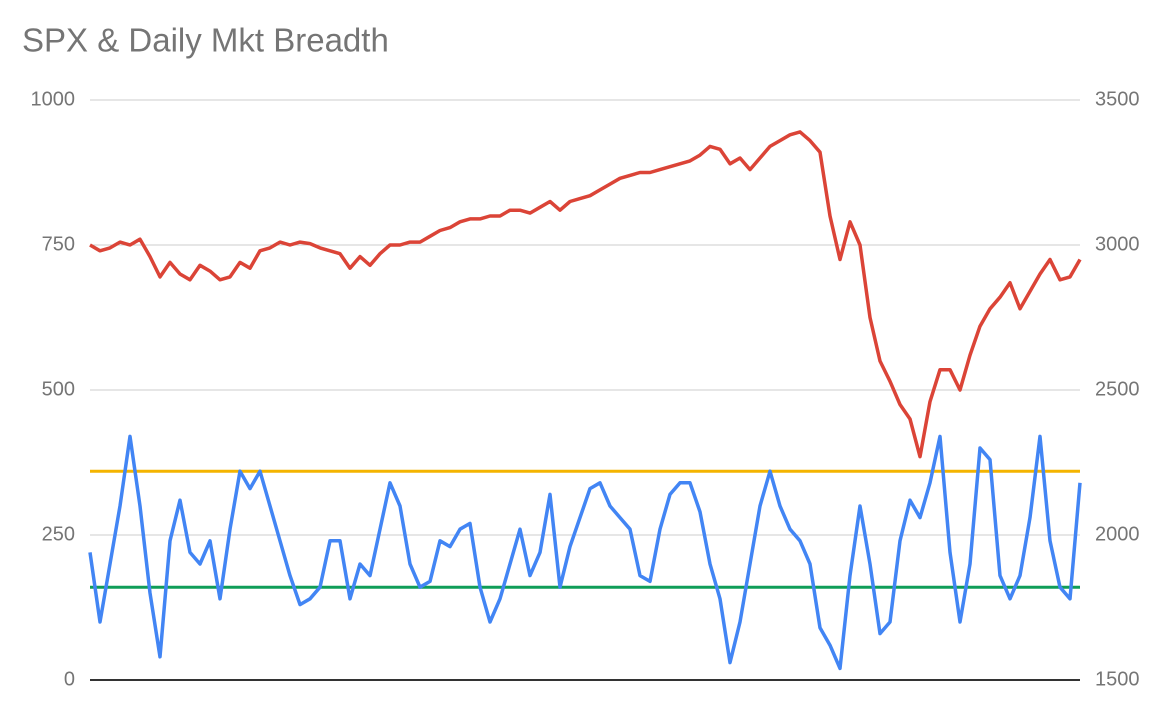 The width and height of the screenshot is (1175, 715). What do you see at coordinates (58, 244) in the screenshot?
I see `y-tick-label: 750` at bounding box center [58, 244].